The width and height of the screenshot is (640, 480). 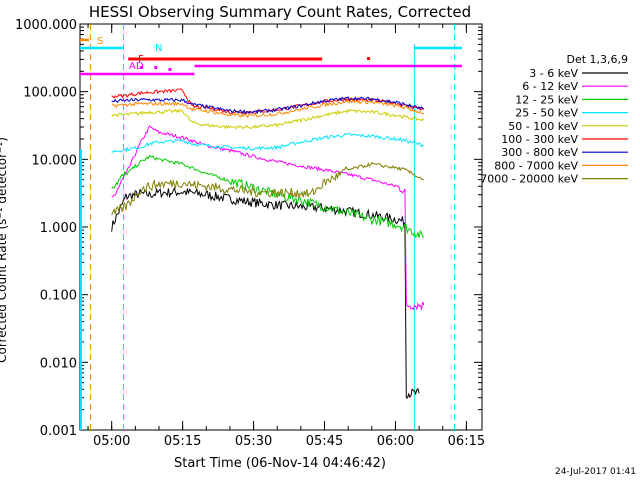 I want to click on y-tick-label: 10.000, so click(x=55, y=160).